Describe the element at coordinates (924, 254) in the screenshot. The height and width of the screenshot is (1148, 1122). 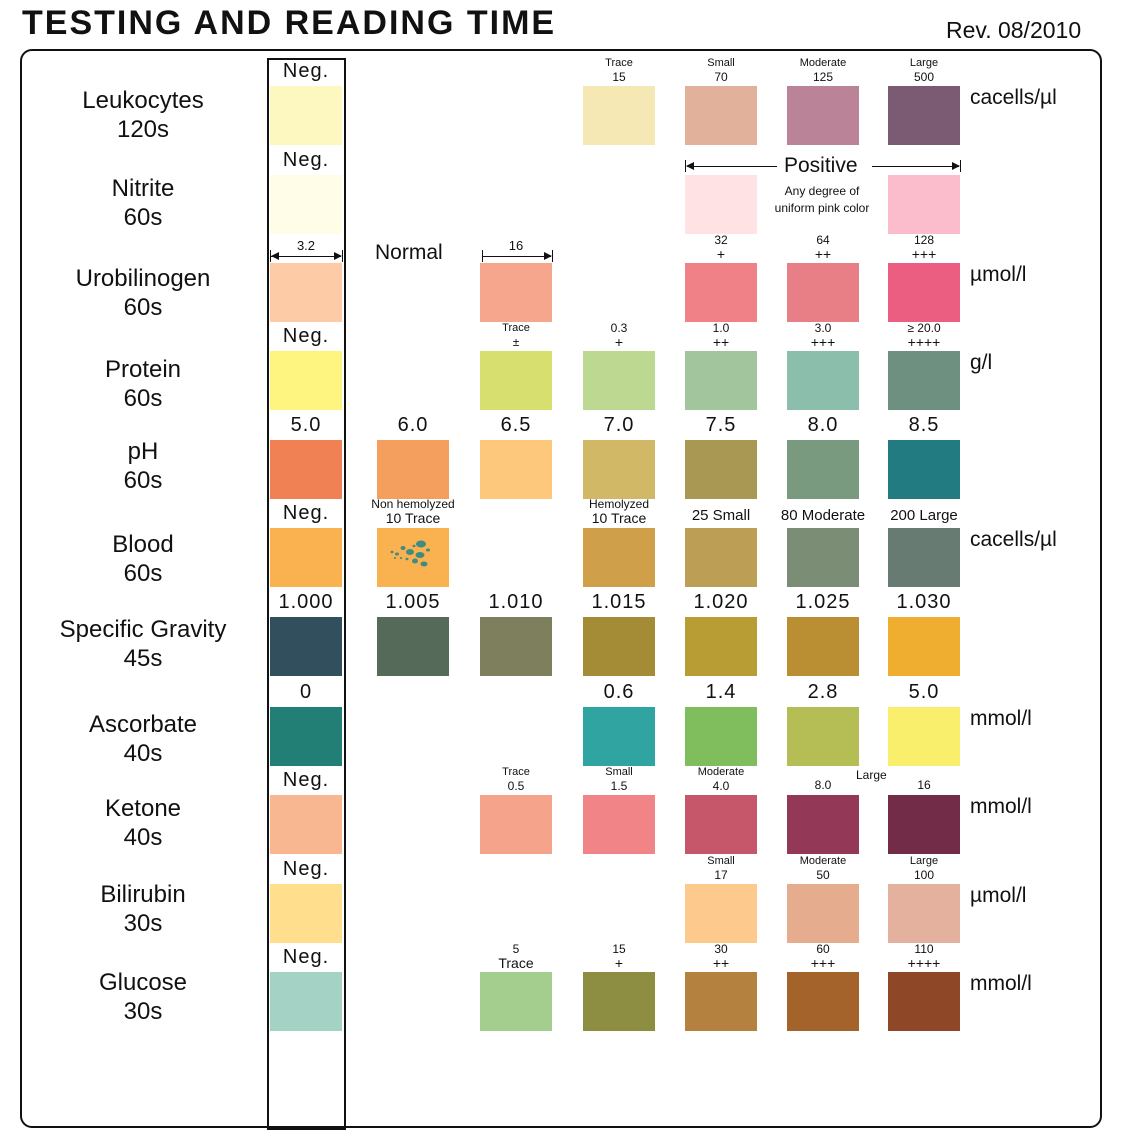
I see `urobilinogen-caption-4-line-1: +++` at that location.